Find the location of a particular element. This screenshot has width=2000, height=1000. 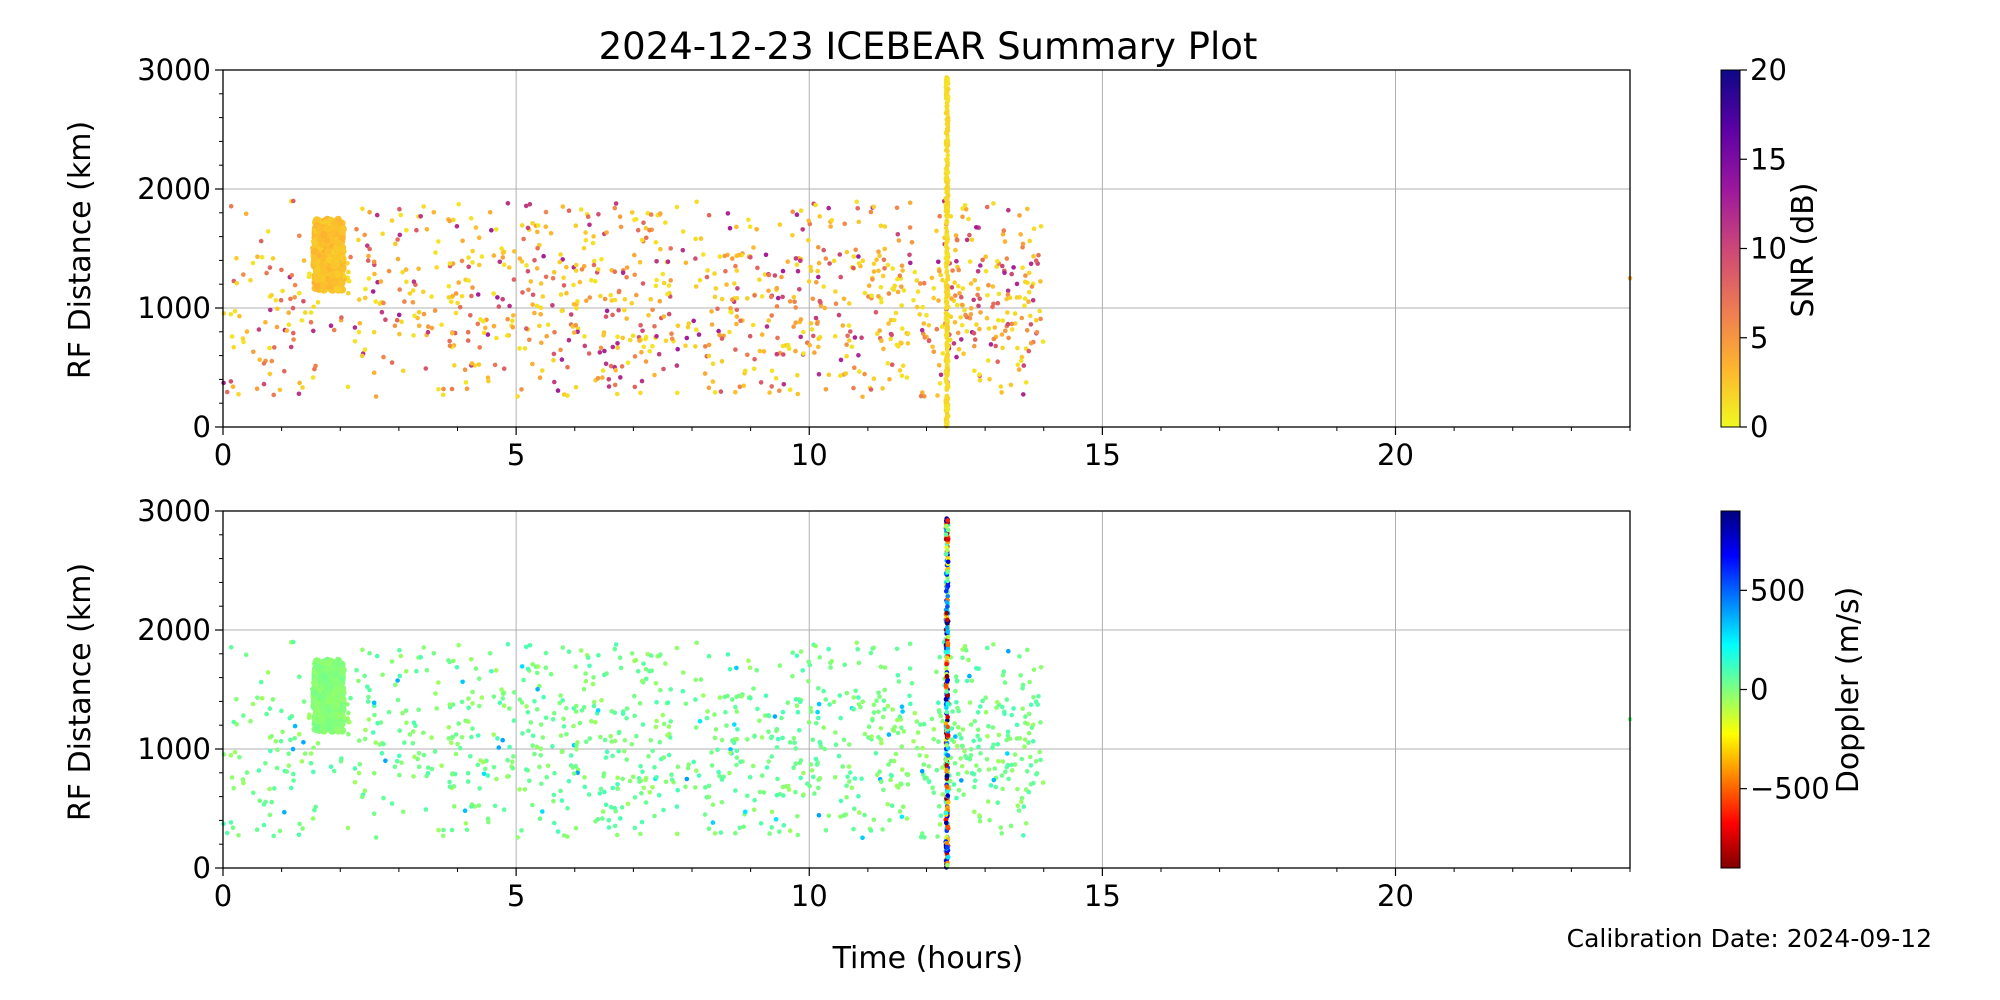

snr-colorbar-label: SNR (dB) is located at coordinates (1803, 250).